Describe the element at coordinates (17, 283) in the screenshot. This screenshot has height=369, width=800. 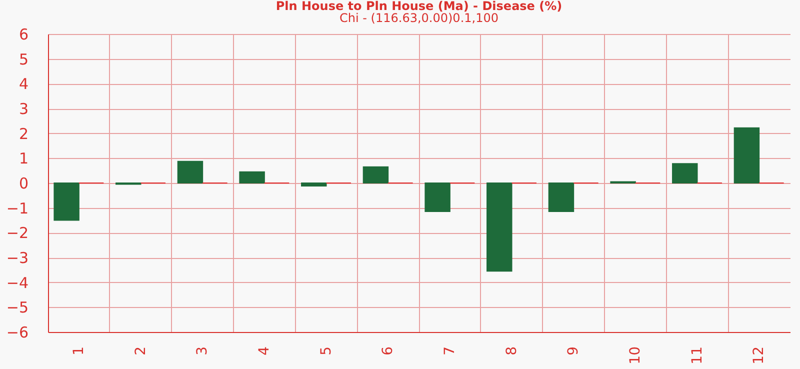
I see `y-tick-label: −4` at that location.